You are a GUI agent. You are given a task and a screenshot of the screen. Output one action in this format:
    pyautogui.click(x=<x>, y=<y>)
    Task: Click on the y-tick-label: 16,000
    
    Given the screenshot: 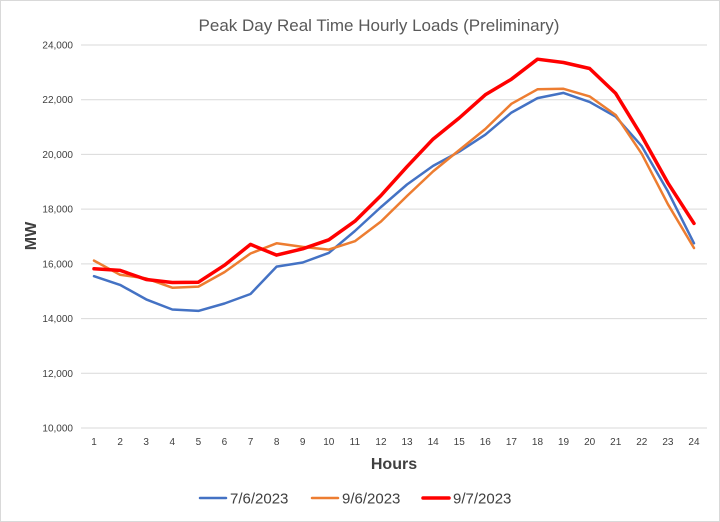 What is the action you would take?
    pyautogui.click(x=57, y=264)
    